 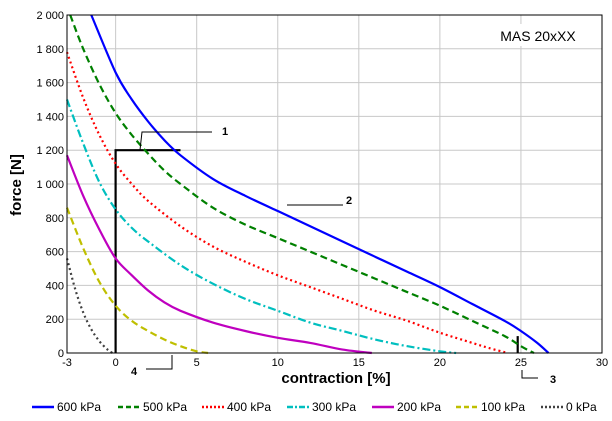 What do you see at coordinates (79, 407) in the screenshot?
I see `legend-label: 600 kPa` at bounding box center [79, 407].